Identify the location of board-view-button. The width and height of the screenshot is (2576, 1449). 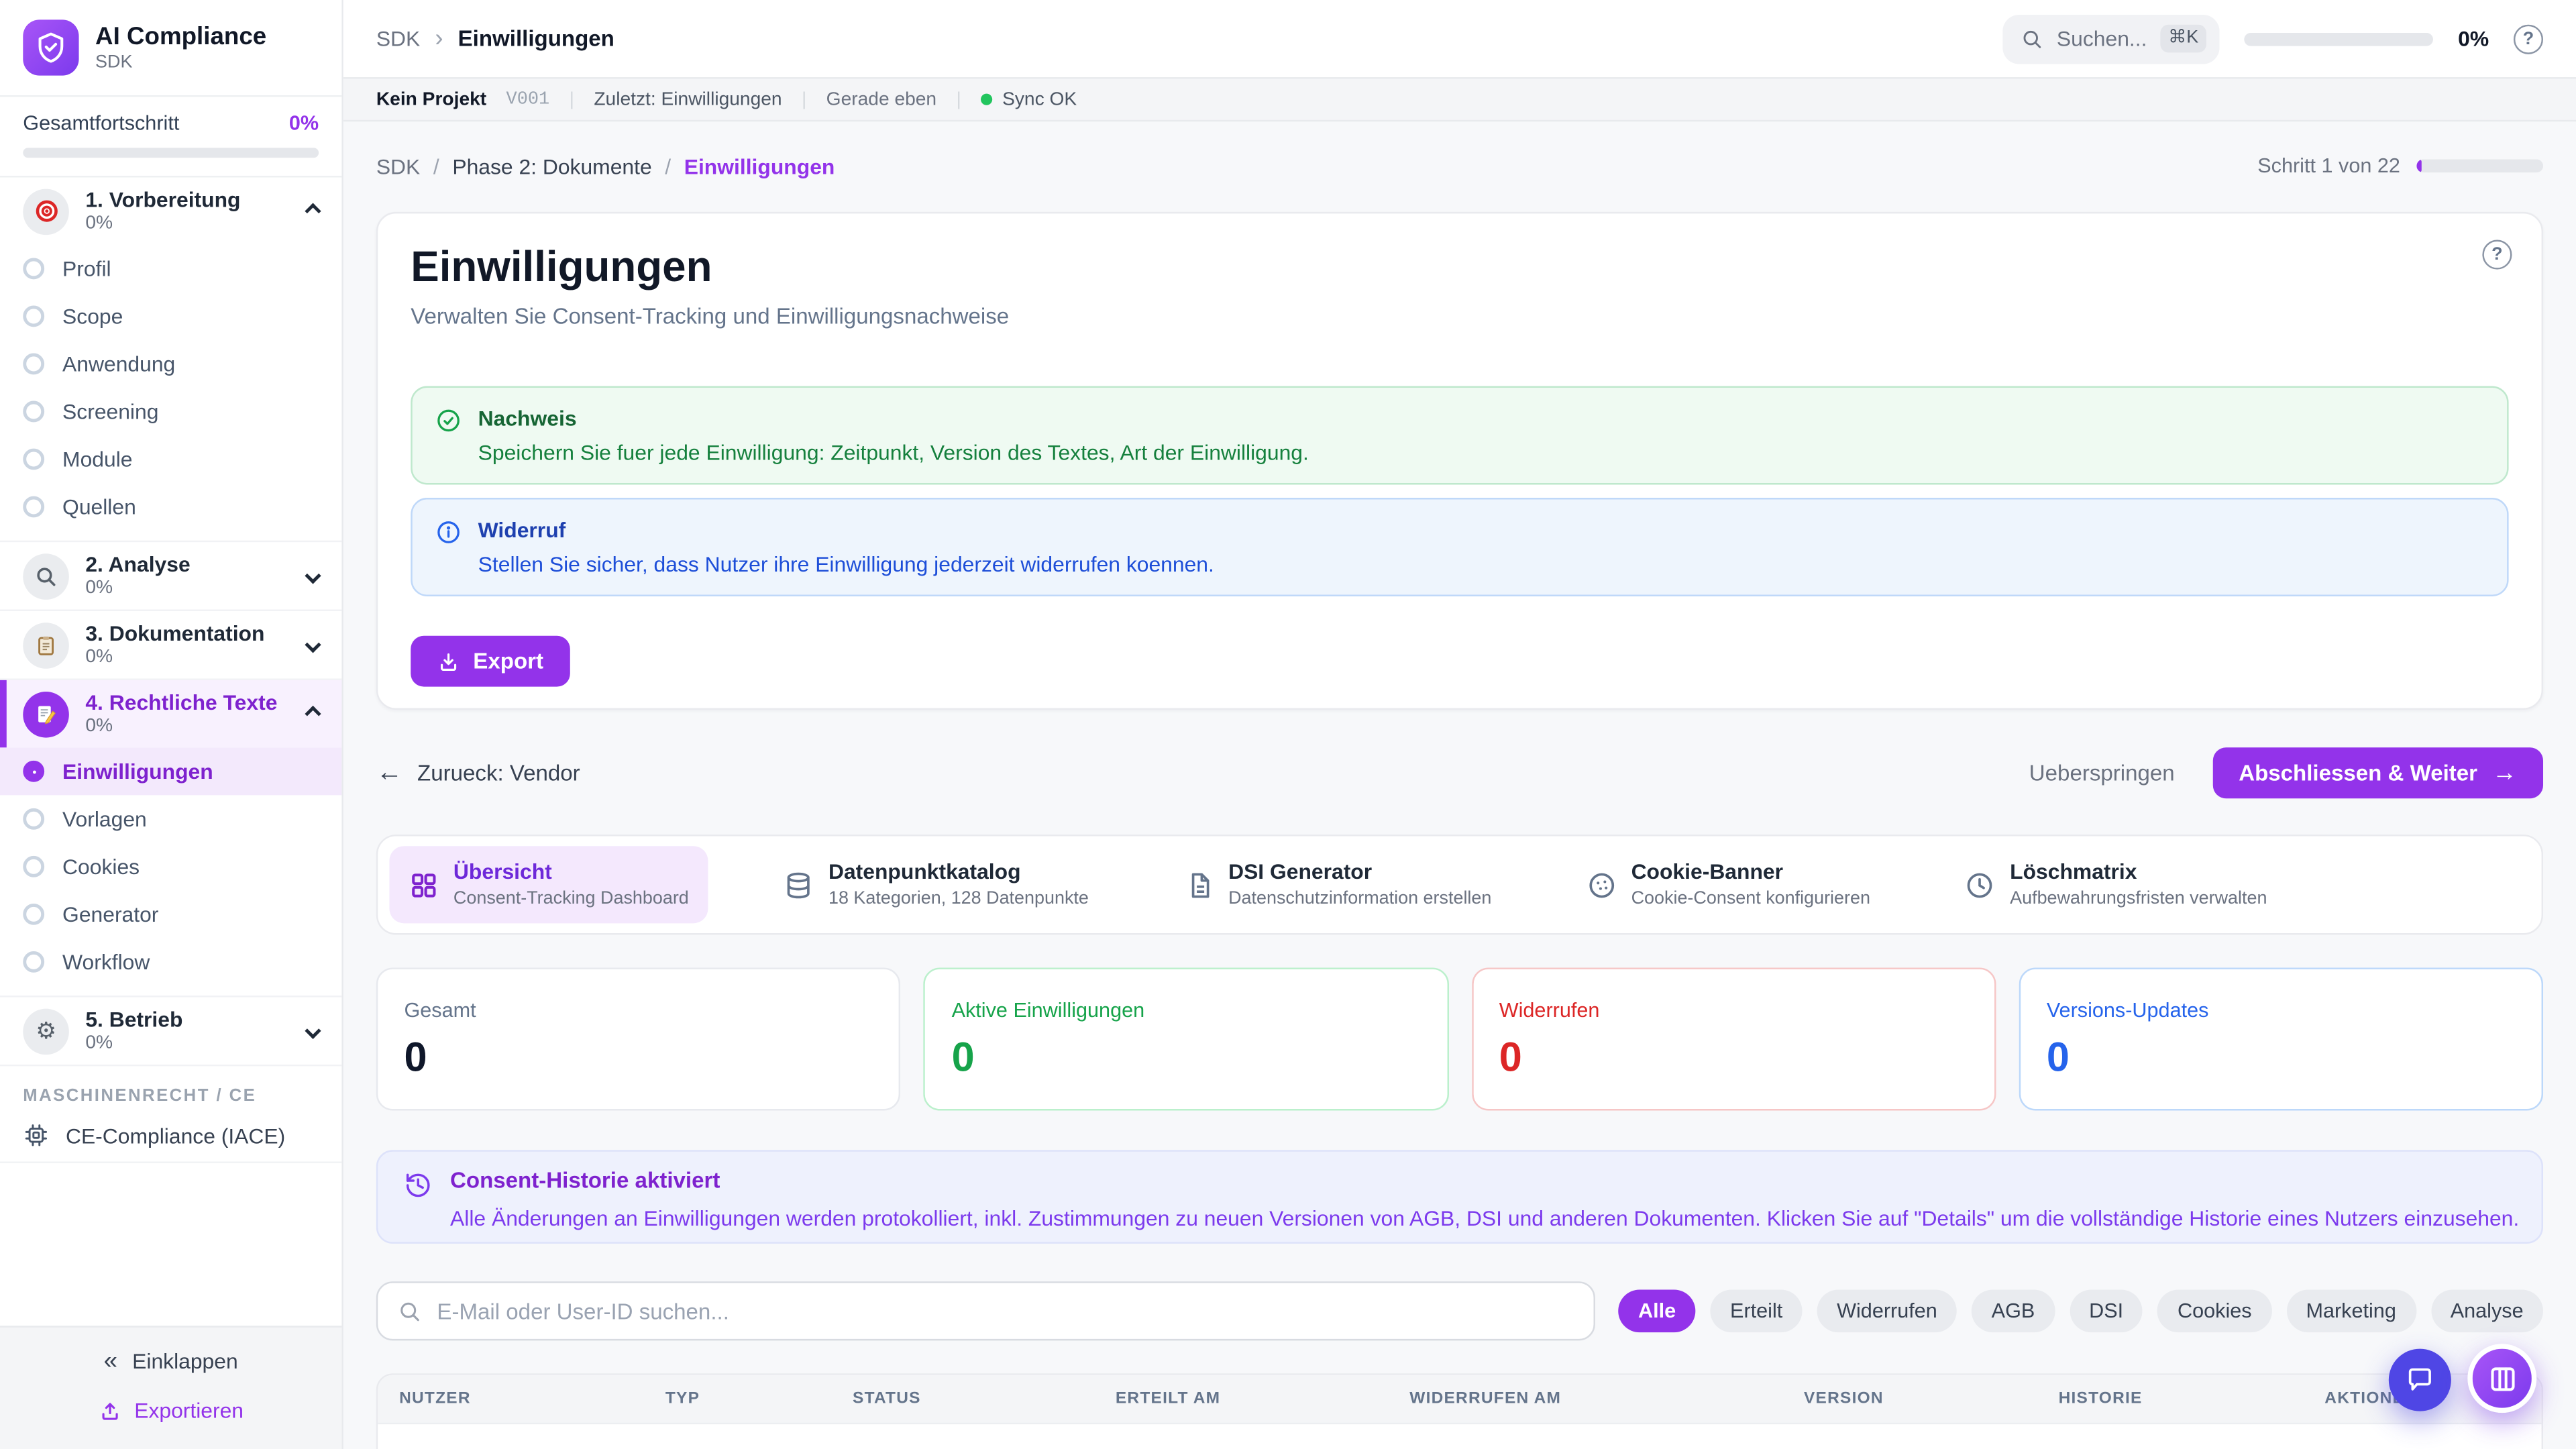
(2502, 1378).